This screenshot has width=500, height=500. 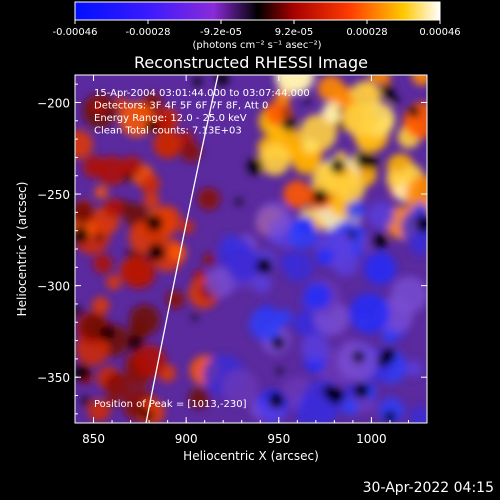 I want to click on y-tick-label: −200, so click(x=53, y=103).